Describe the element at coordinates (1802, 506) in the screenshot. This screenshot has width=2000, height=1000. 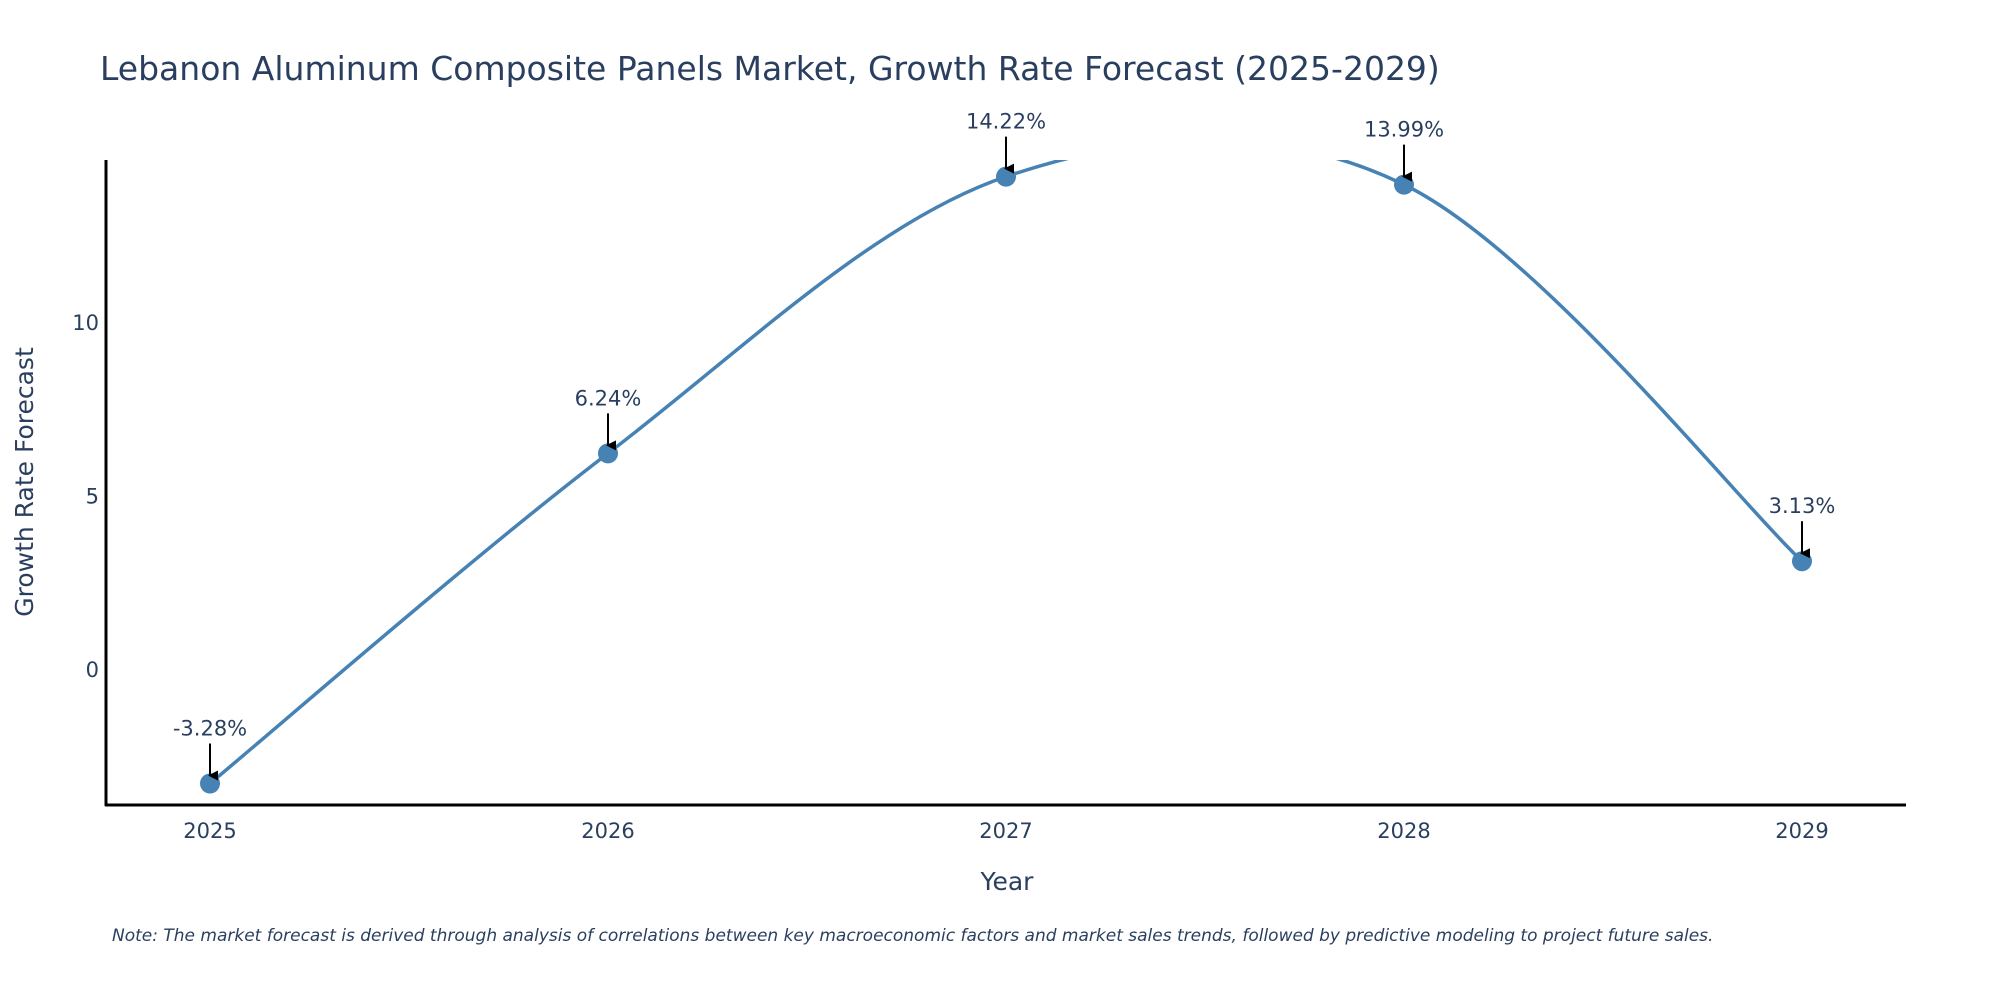
I see `data-label-2029: 3.13%` at that location.